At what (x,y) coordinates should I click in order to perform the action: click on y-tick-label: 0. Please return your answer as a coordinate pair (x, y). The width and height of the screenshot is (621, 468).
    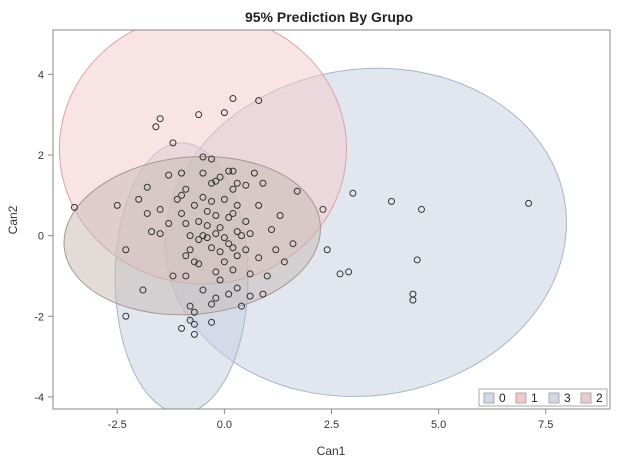
    Looking at the image, I should click on (41, 237).